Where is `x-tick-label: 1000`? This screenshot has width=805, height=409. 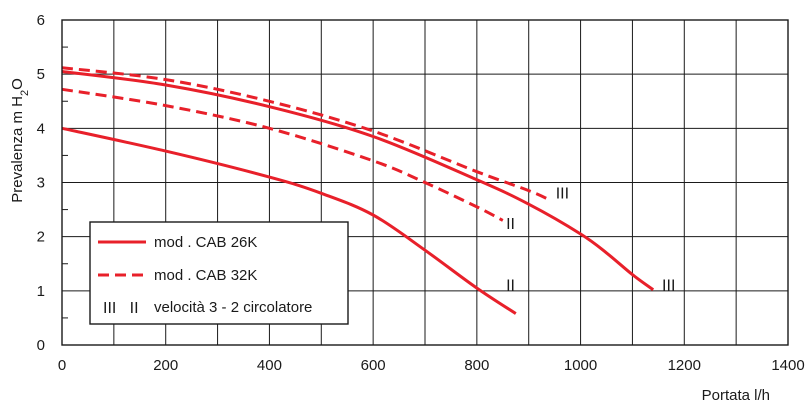 x-tick-label: 1000 is located at coordinates (580, 365).